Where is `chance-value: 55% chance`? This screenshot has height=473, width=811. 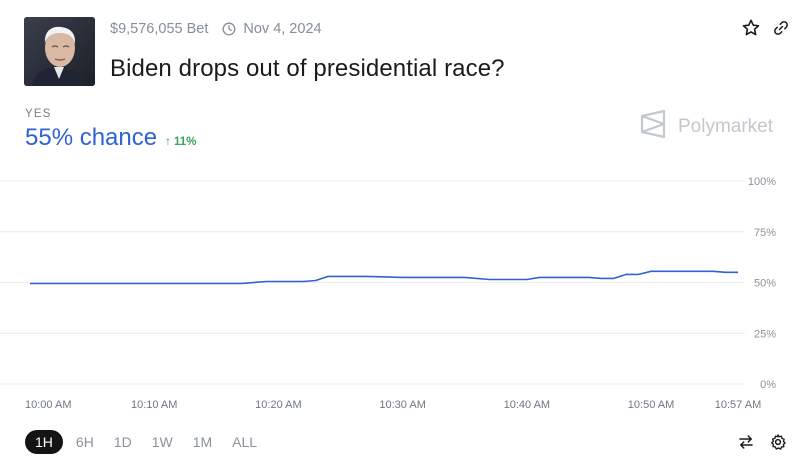
chance-value: 55% chance is located at coordinates (91, 137).